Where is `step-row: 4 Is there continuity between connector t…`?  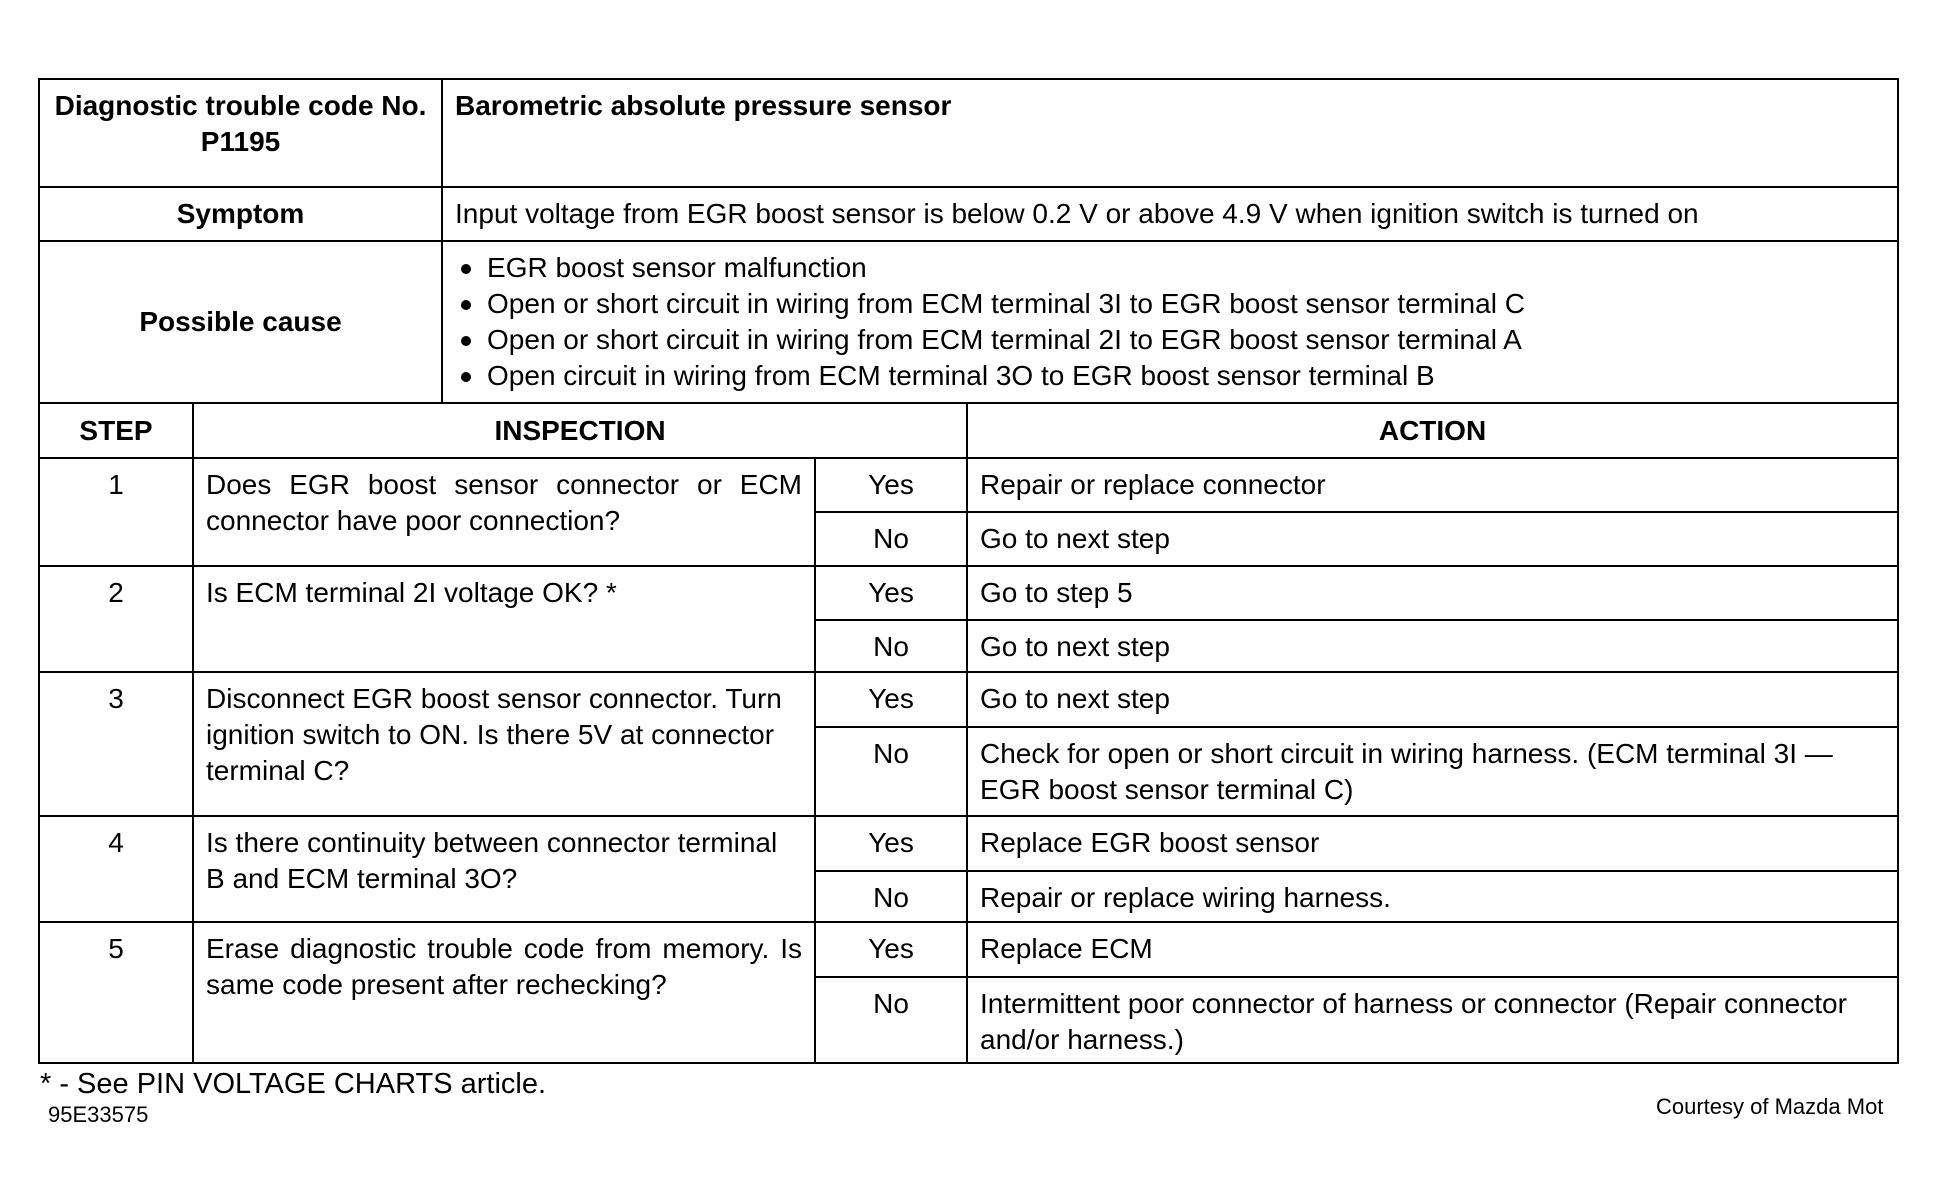 step-row: 4 Is there continuity between connector t… is located at coordinates (969, 869).